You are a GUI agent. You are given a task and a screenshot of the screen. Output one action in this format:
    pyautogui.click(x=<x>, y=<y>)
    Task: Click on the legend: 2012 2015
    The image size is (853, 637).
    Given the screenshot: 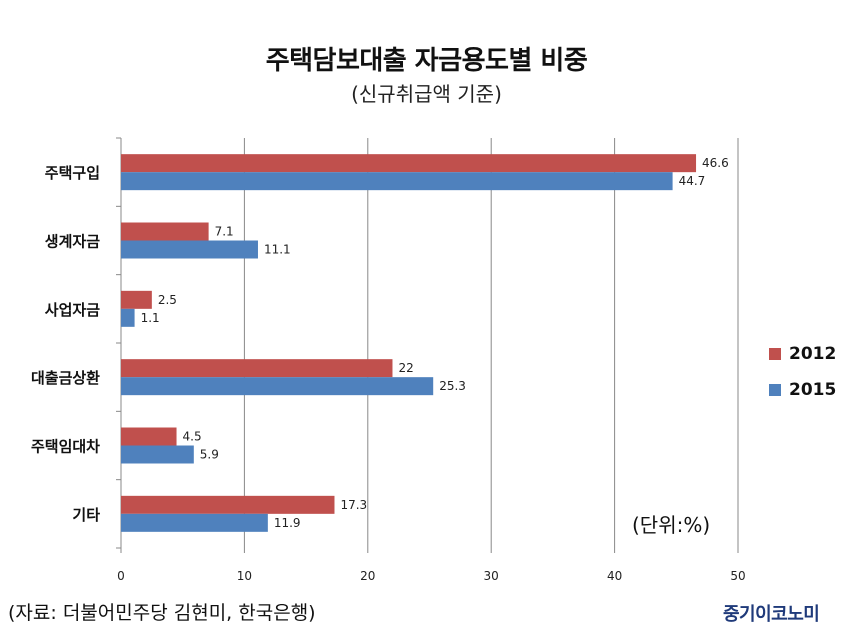 What is the action you would take?
    pyautogui.click(x=802, y=372)
    